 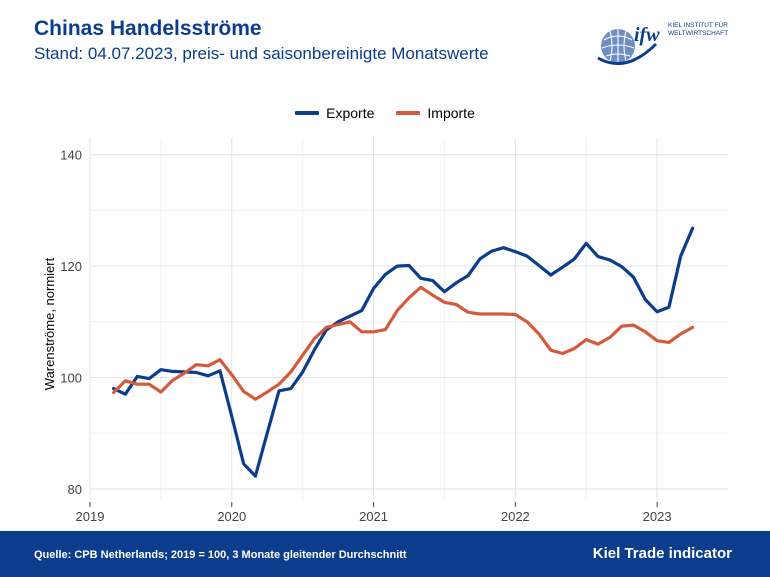 I want to click on x-axis: 2019 2020 2021 2022 2023, so click(x=374, y=513).